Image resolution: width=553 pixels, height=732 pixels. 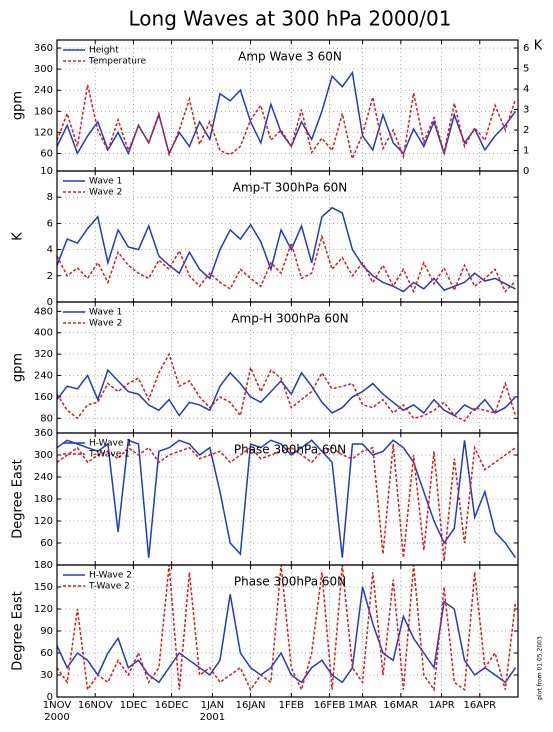 What do you see at coordinates (251, 705) in the screenshot?
I see `x-tick-label: 16JAN` at bounding box center [251, 705].